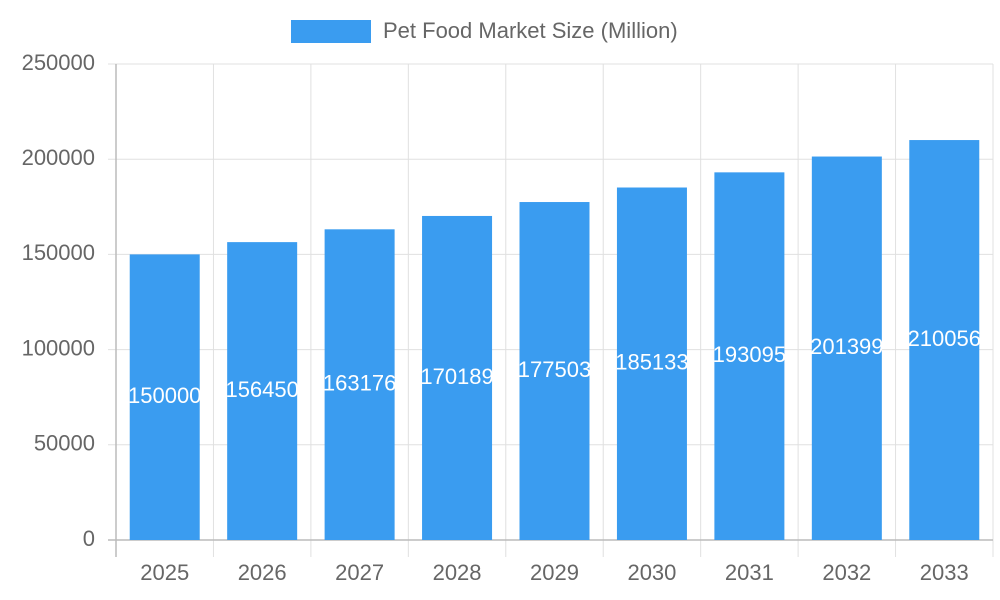  I want to click on x-tick-label: 2032, so click(846, 572).